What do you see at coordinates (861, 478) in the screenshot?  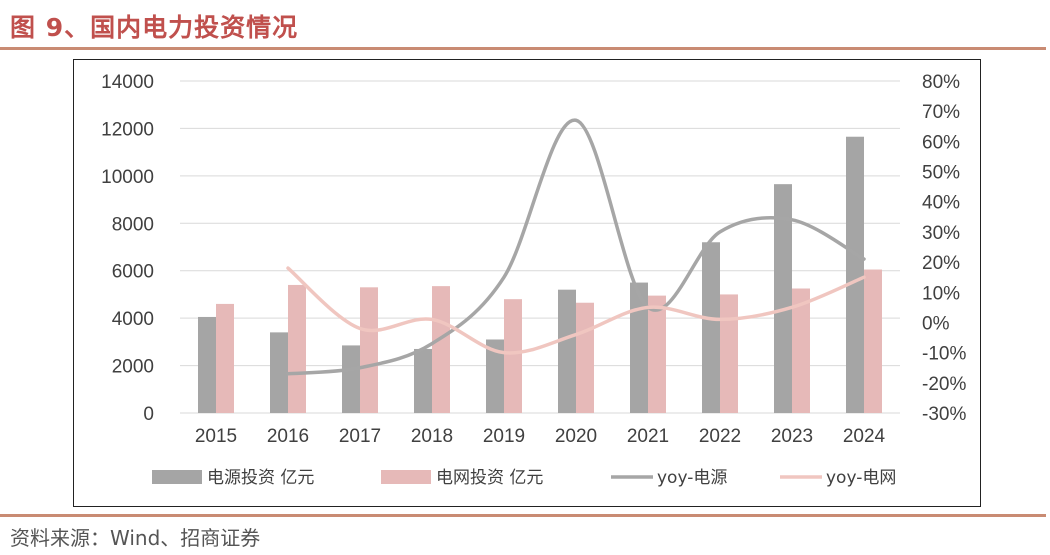 I see `legend-label: yoy-电网` at bounding box center [861, 478].